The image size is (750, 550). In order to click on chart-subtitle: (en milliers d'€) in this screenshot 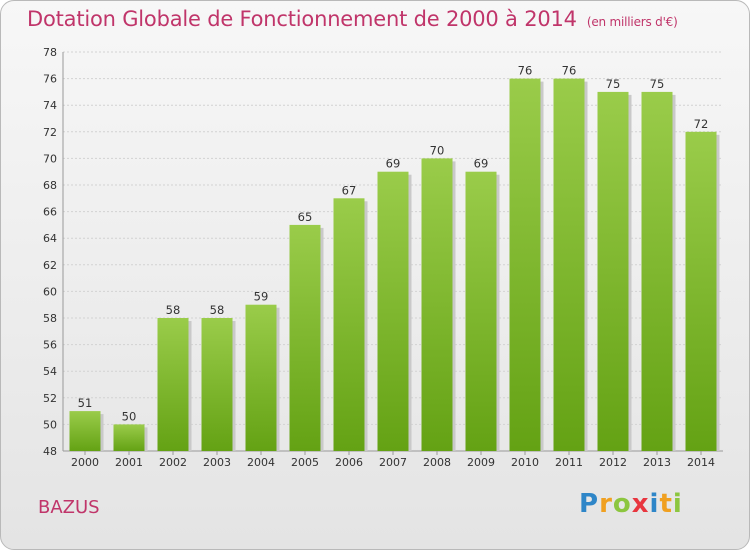, I will do `click(632, 22)`.